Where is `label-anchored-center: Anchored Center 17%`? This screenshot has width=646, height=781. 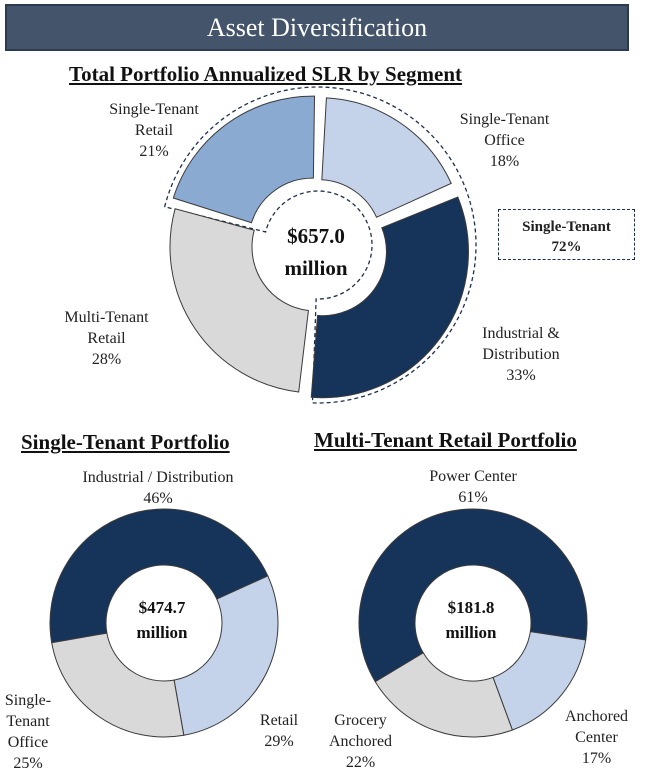 label-anchored-center: Anchored Center 17% is located at coordinates (596, 737).